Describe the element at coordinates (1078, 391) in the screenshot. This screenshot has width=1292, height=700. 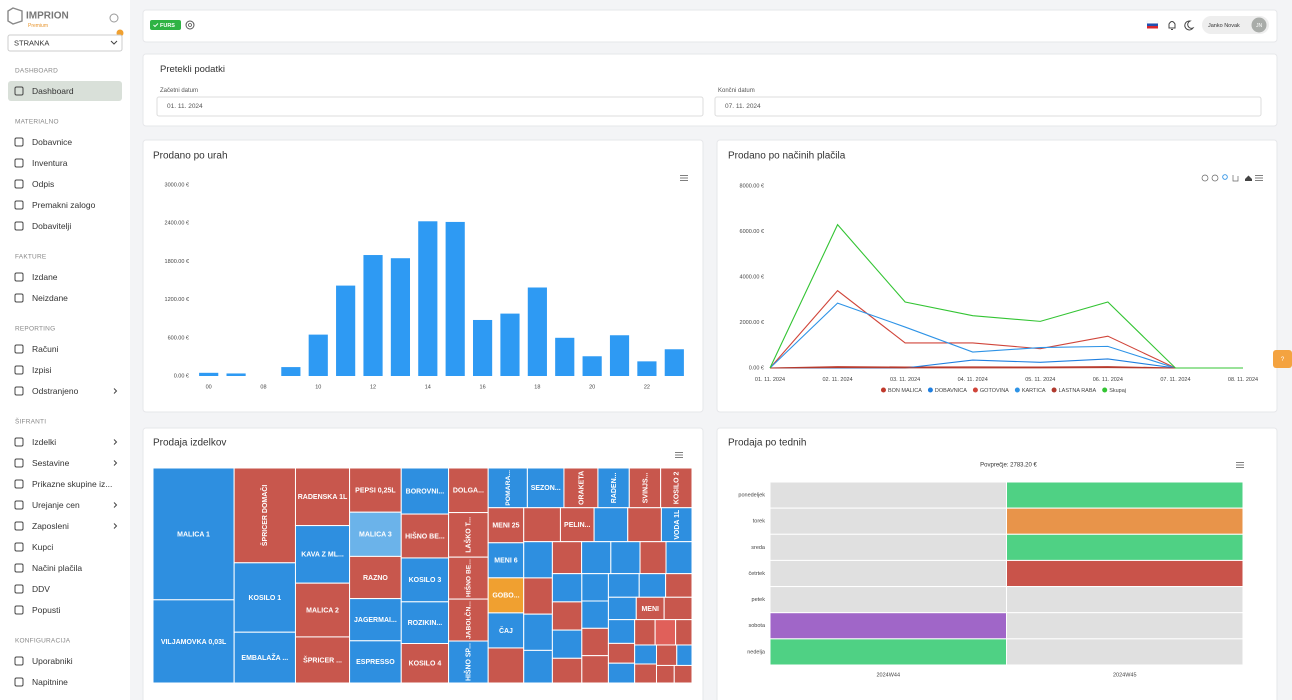
I see `legend-label: LASTNA RABA` at that location.